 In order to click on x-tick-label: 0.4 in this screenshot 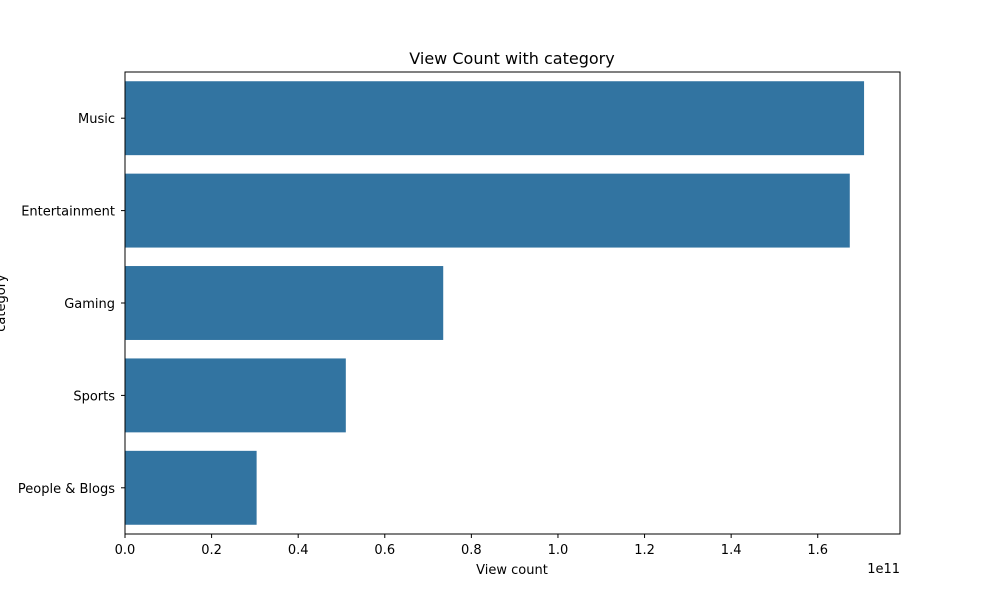, I will do `click(298, 550)`.